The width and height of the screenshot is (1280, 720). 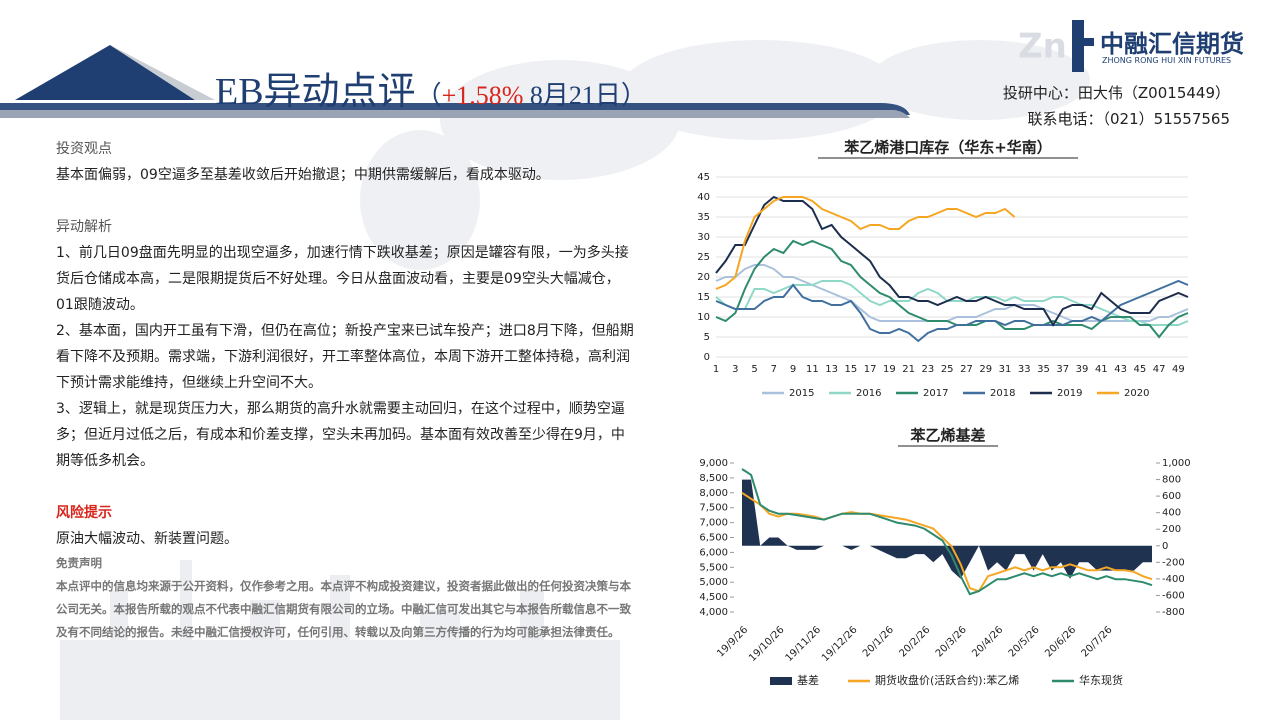 What do you see at coordinates (908, 369) in the screenshot?
I see `x-tick-label: 21` at bounding box center [908, 369].